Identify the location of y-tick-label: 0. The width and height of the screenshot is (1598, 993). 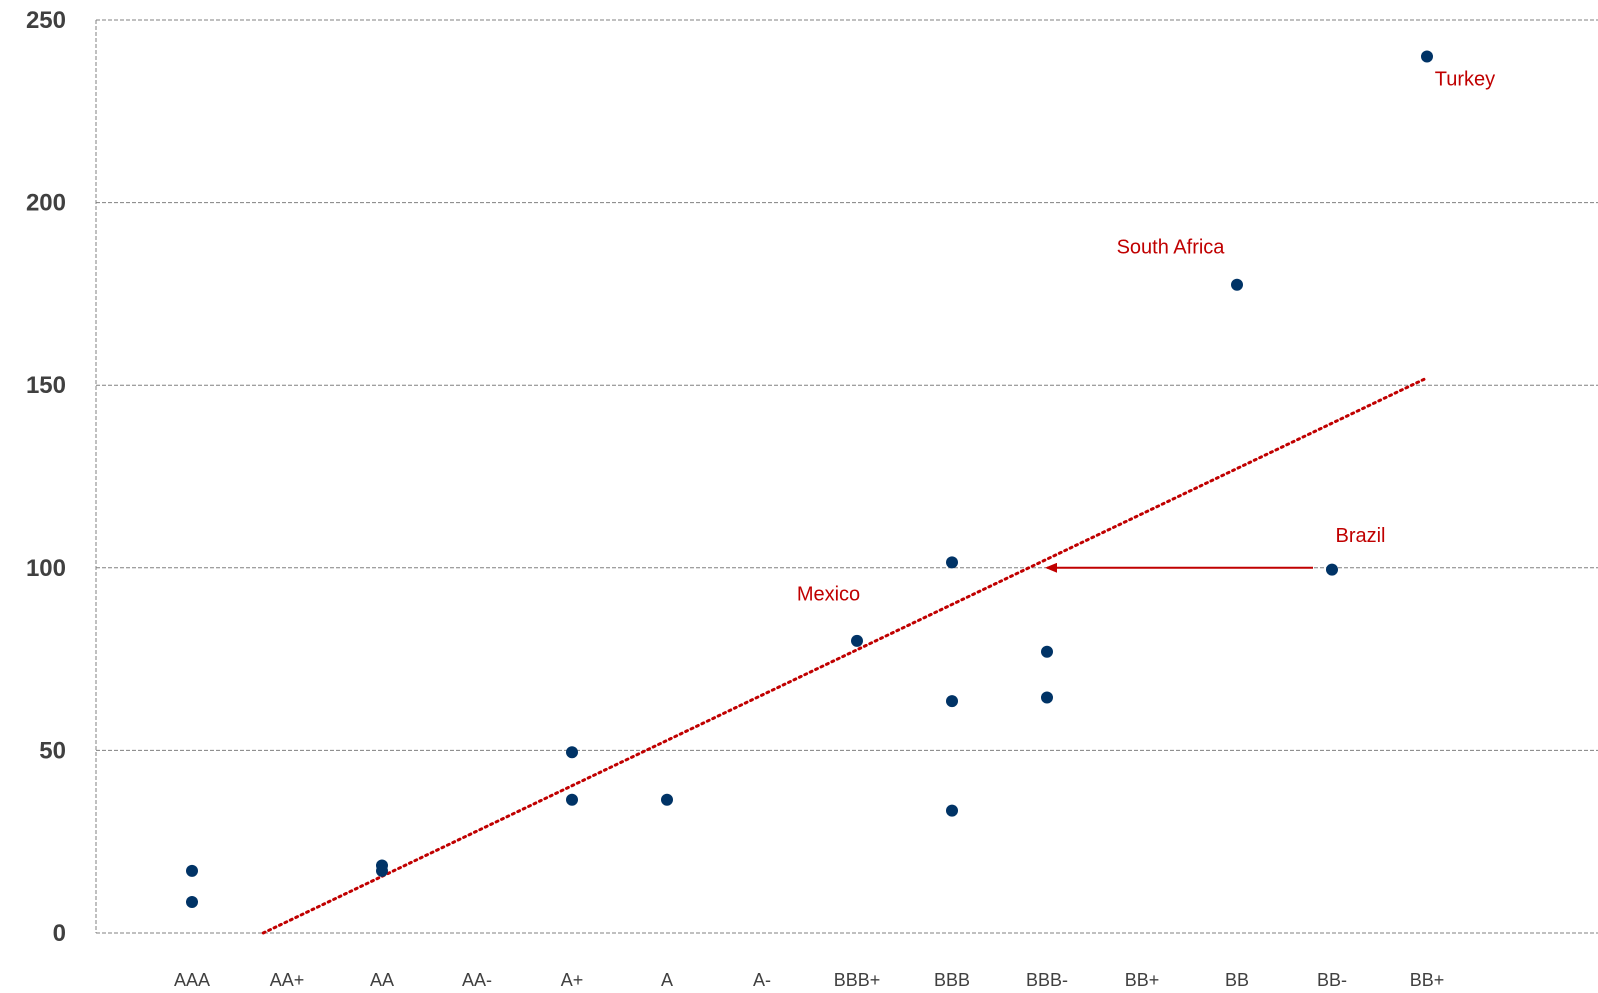
(59, 933).